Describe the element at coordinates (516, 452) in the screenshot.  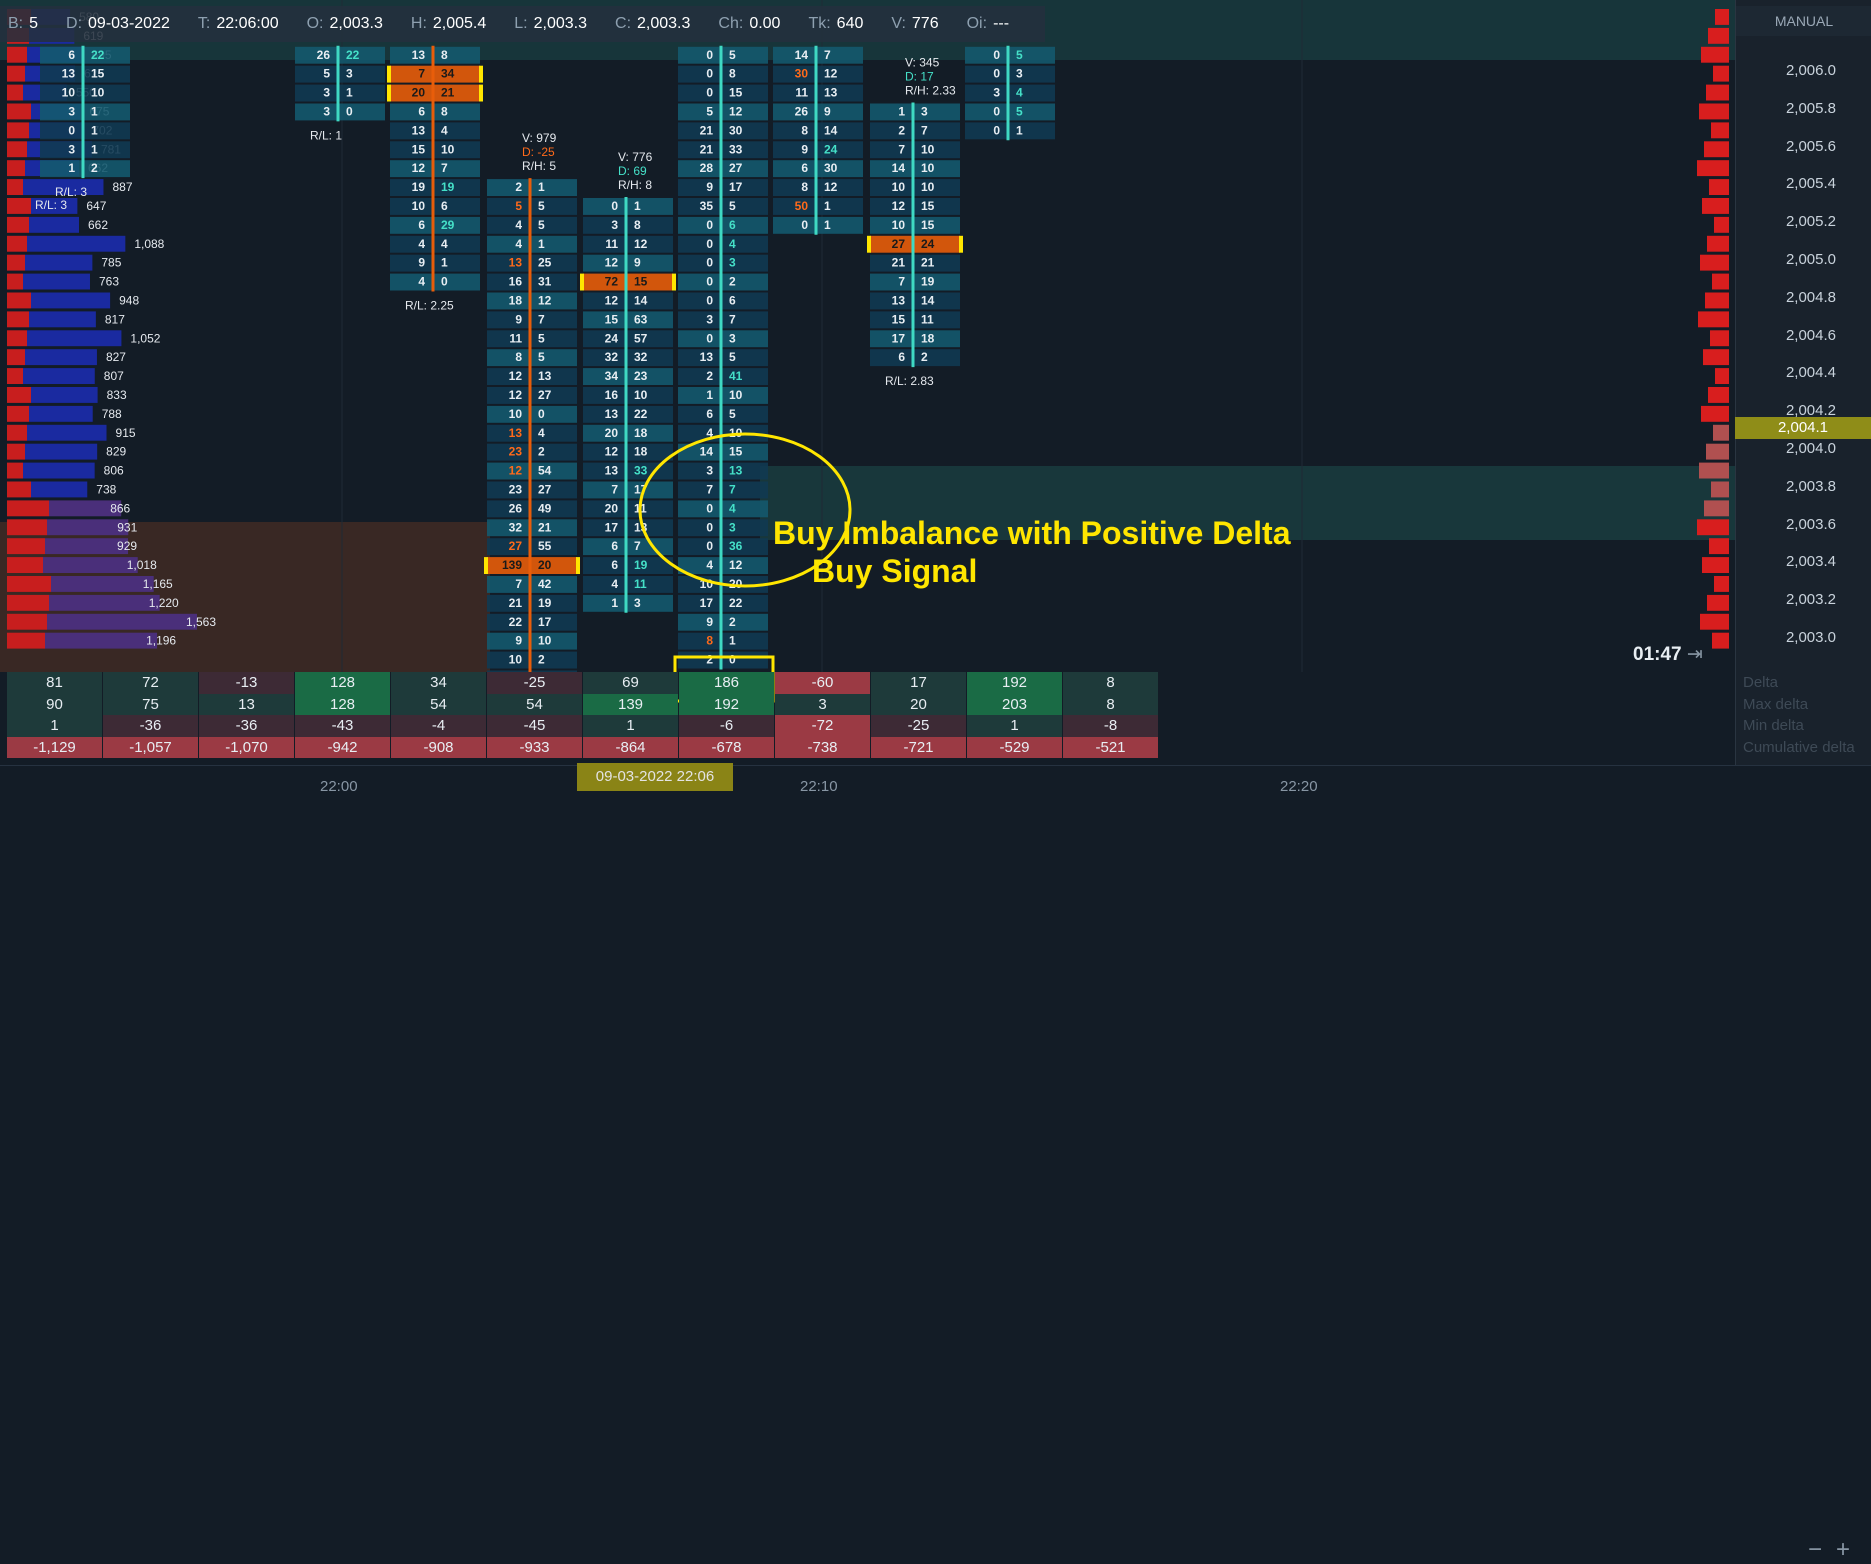
I see `footprint-bid: 23` at that location.